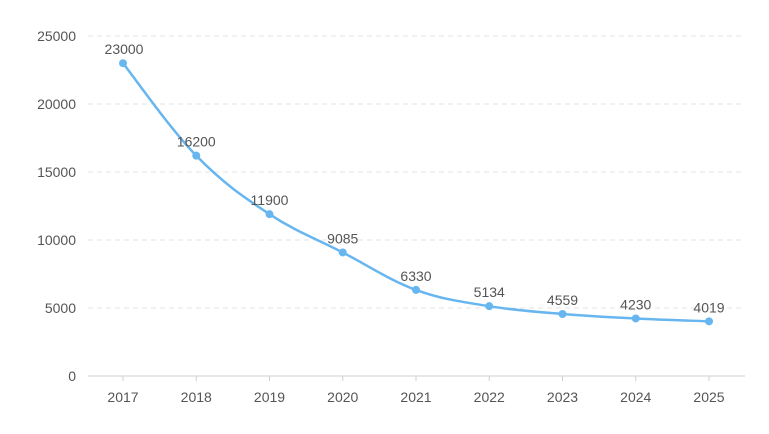  Describe the element at coordinates (562, 300) in the screenshot. I see `data-label: 4559` at that location.